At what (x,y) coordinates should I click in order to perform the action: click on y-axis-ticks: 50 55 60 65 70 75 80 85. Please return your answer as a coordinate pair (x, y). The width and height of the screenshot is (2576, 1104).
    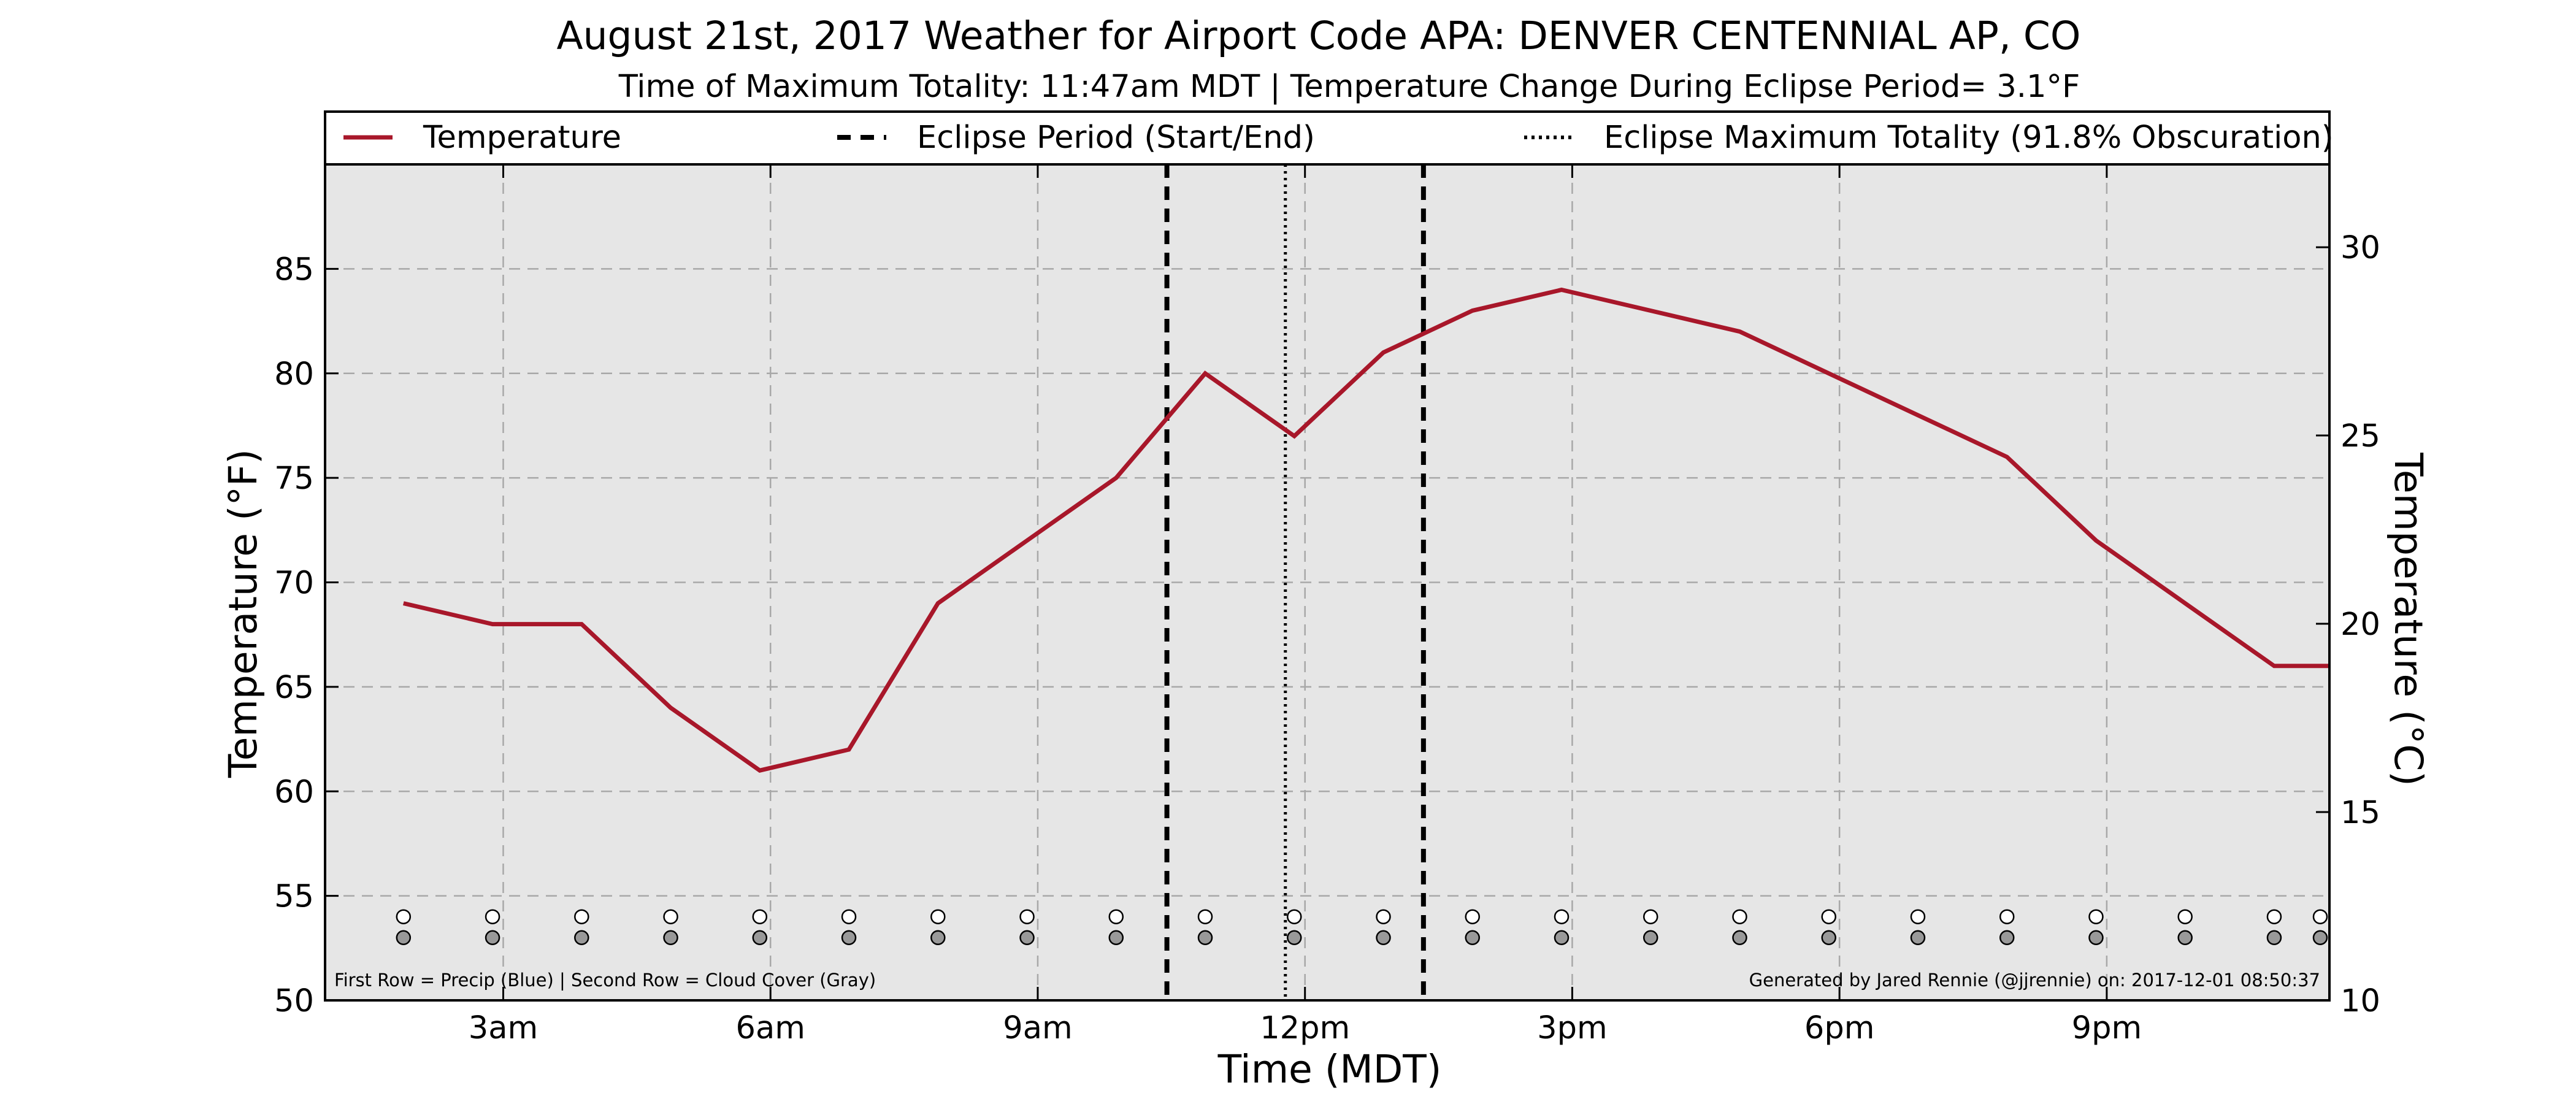
    Looking at the image, I should click on (306, 635).